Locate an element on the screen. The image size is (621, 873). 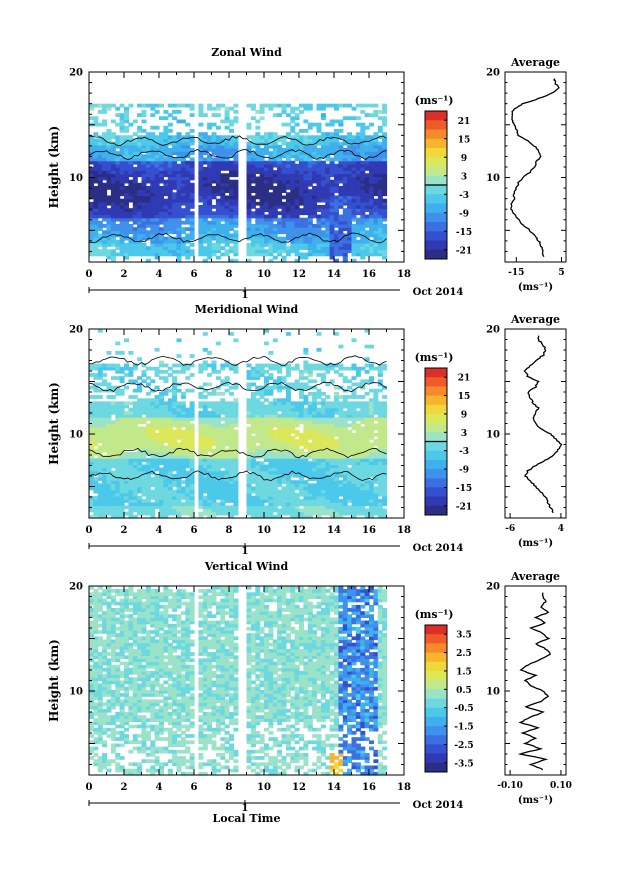
colorbar-swatch is located at coordinates (436, 143).